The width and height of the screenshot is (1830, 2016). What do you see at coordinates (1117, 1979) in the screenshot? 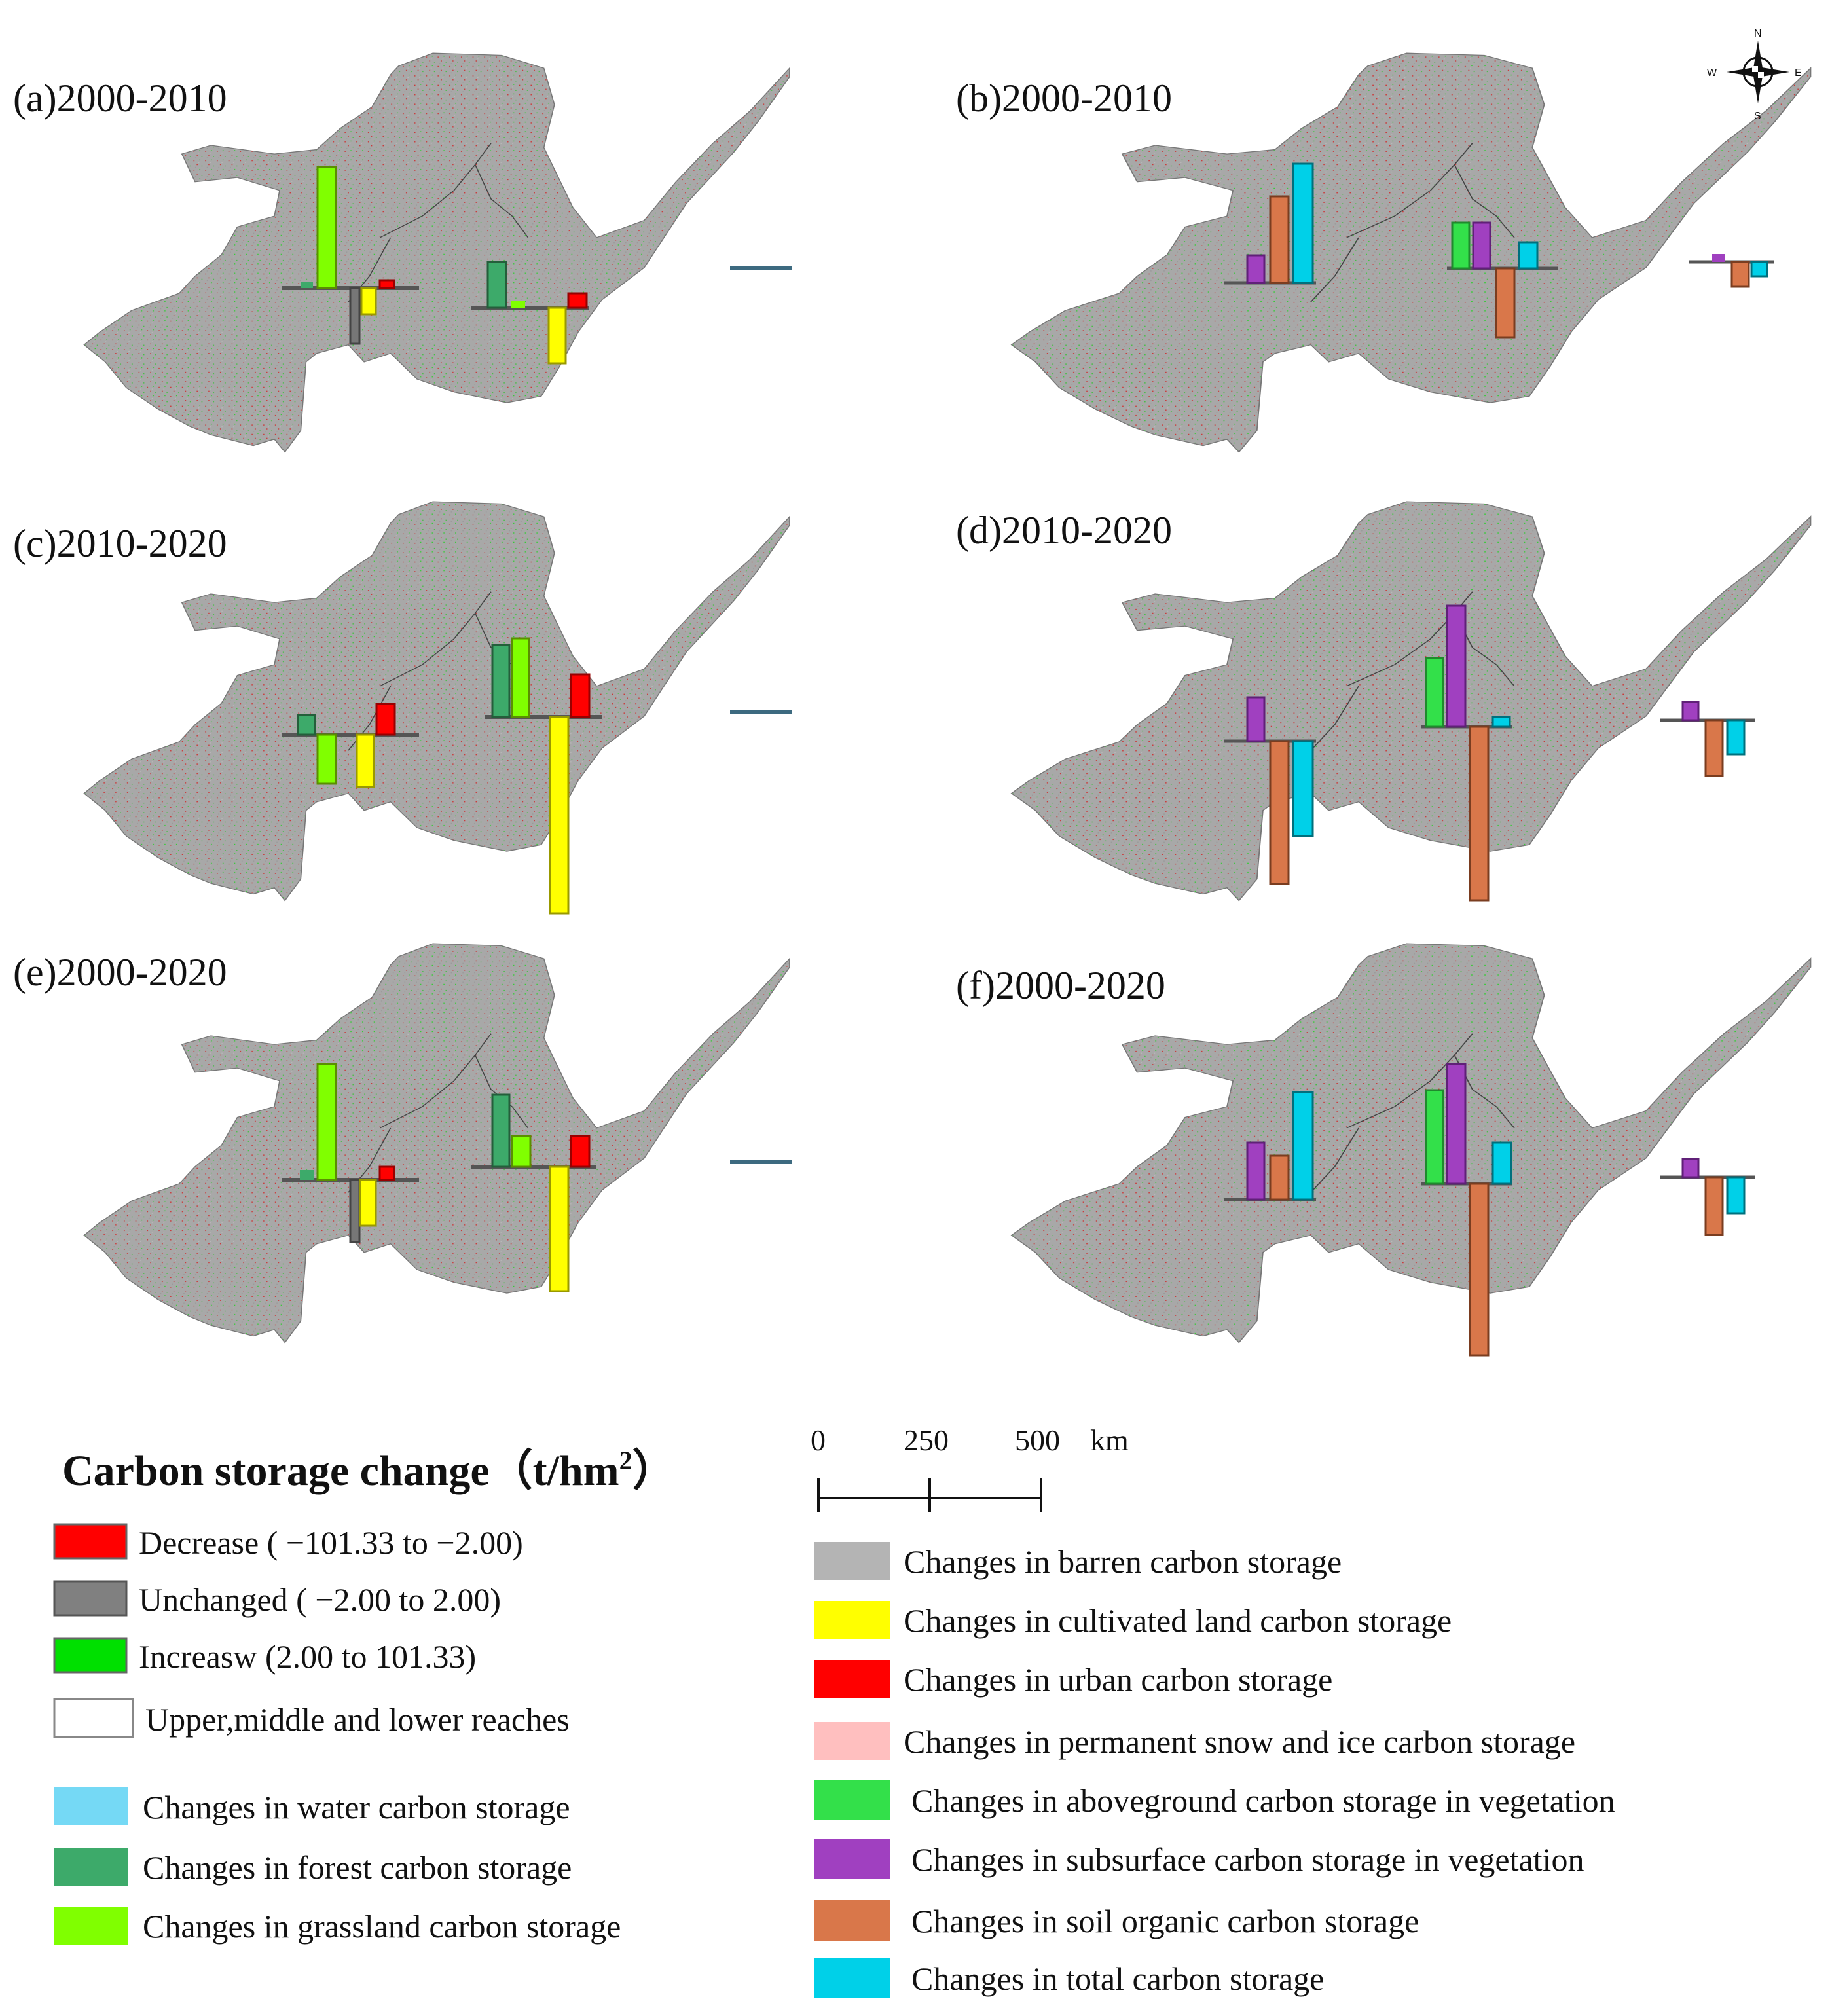
I see `legend-label: Changes in total carbon storage` at bounding box center [1117, 1979].